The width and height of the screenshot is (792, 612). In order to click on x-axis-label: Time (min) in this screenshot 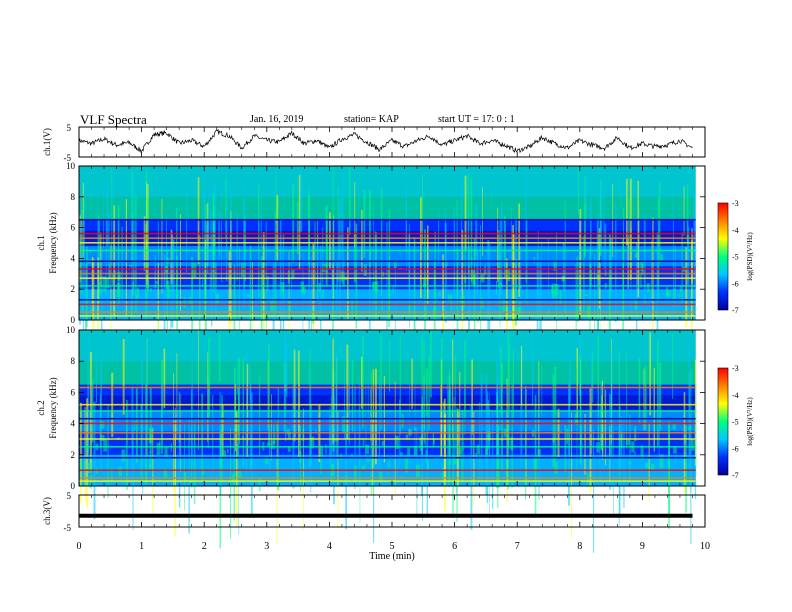, I will do `click(391, 556)`.